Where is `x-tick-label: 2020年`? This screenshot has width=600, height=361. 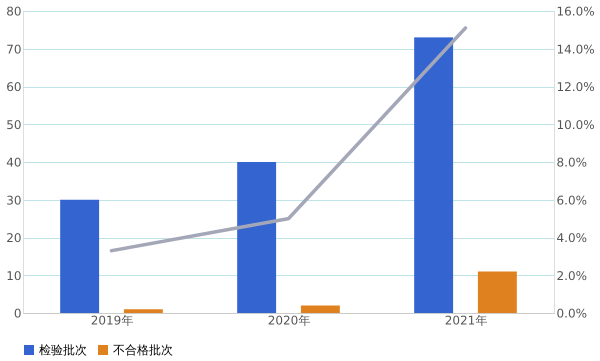 x-tick-label: 2020年 is located at coordinates (289, 321).